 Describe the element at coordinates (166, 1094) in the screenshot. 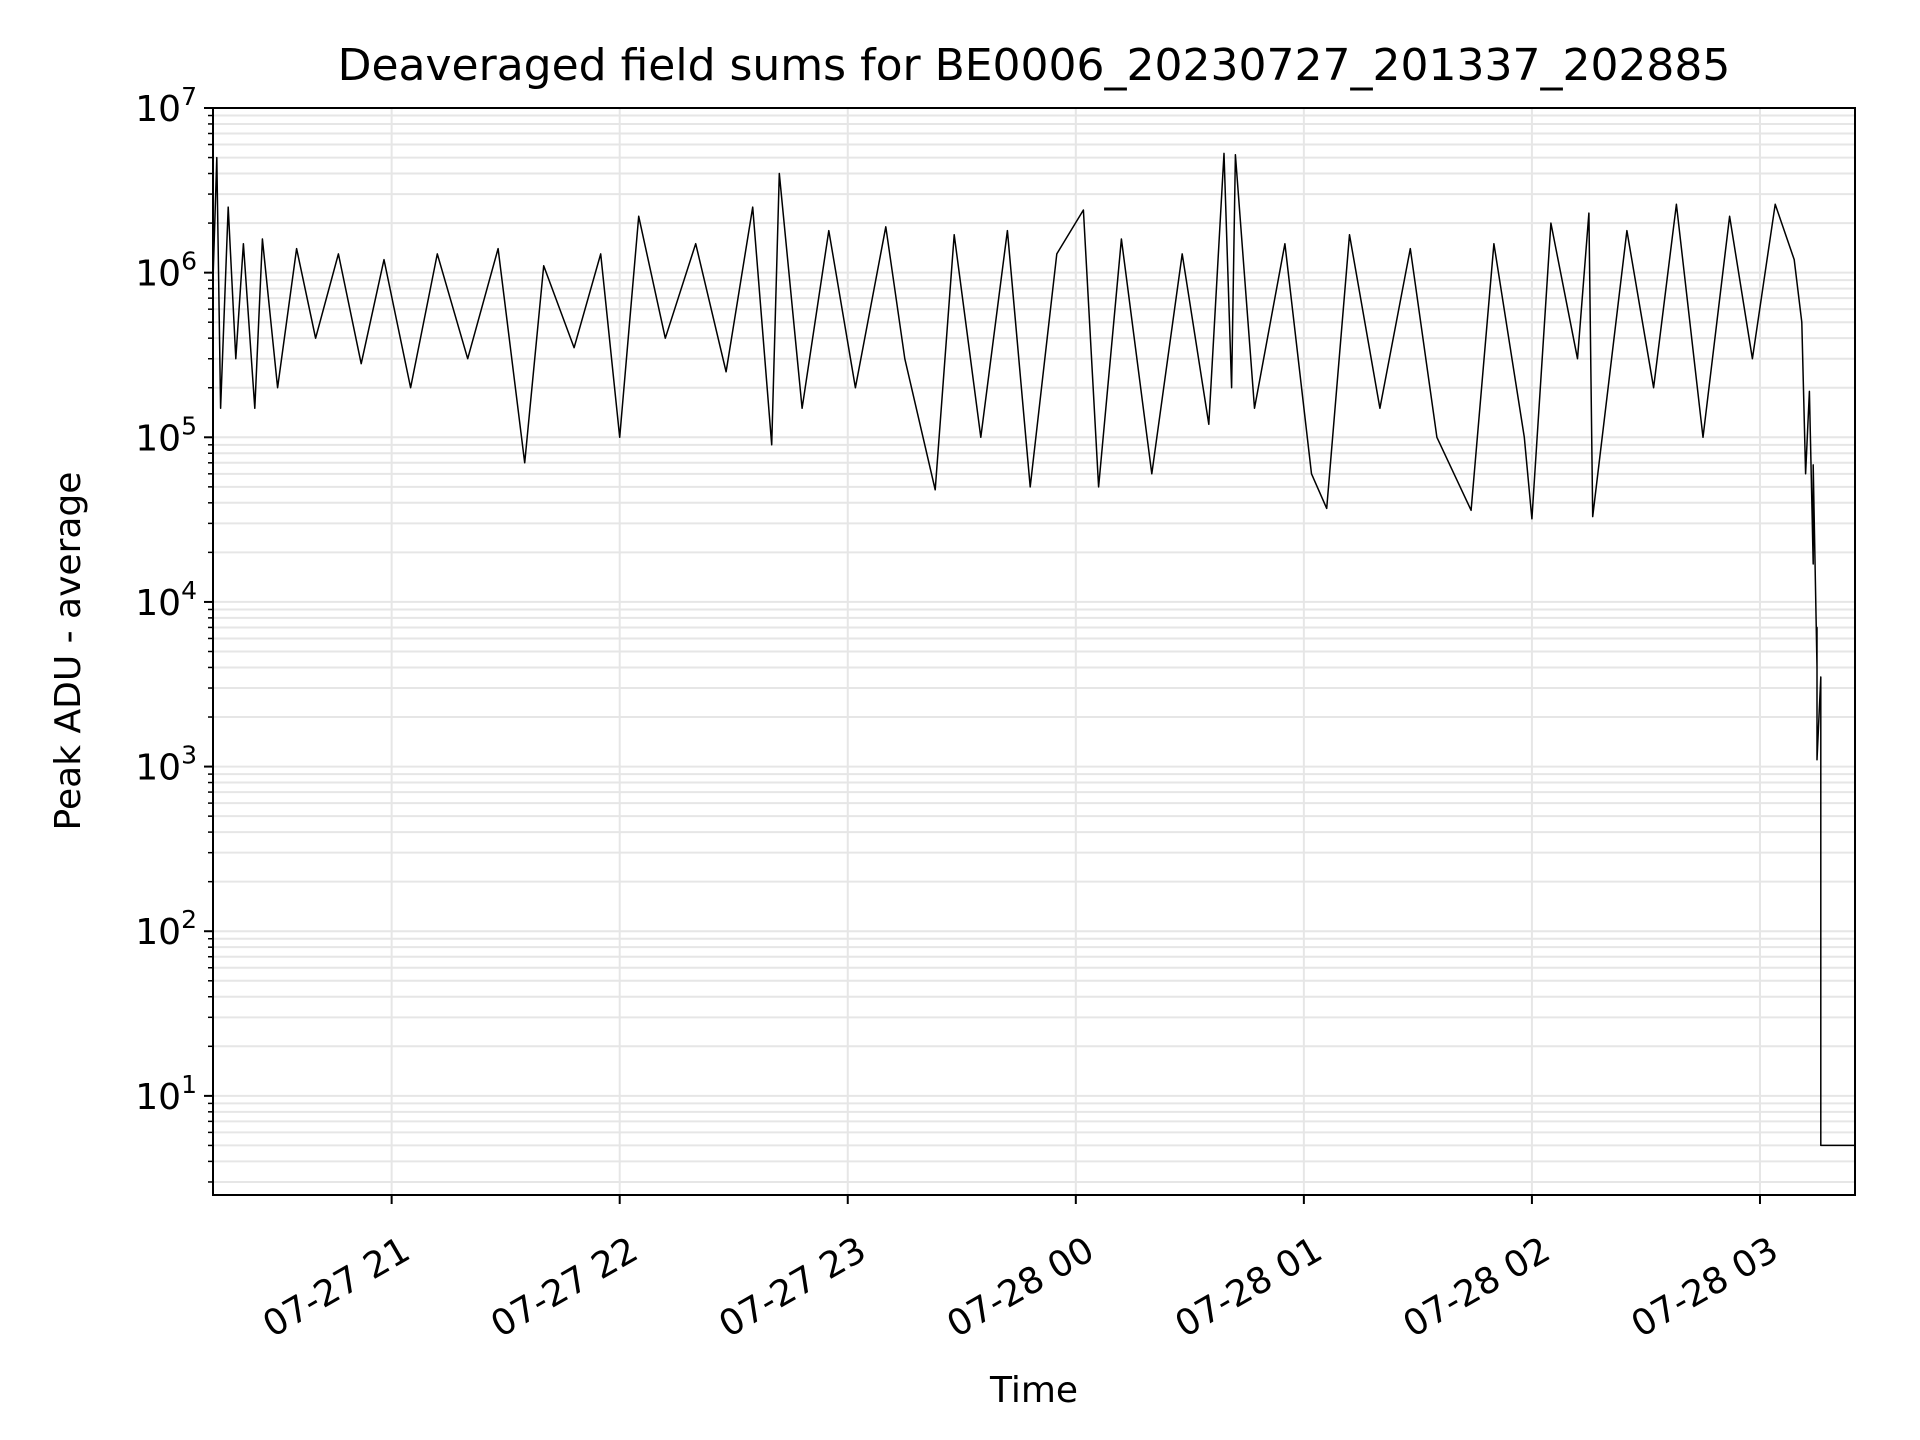

I see `y-tick-label: 10¹` at that location.